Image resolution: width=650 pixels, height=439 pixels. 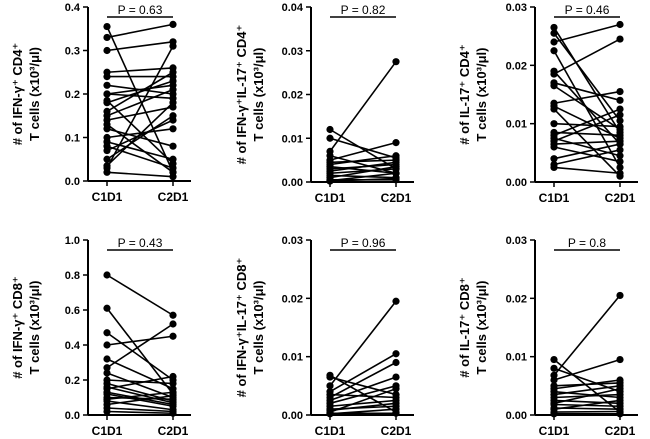 I want to click on y-axis-title-line: # of IL-17⁺ CD8⁺, so click(x=464, y=327).